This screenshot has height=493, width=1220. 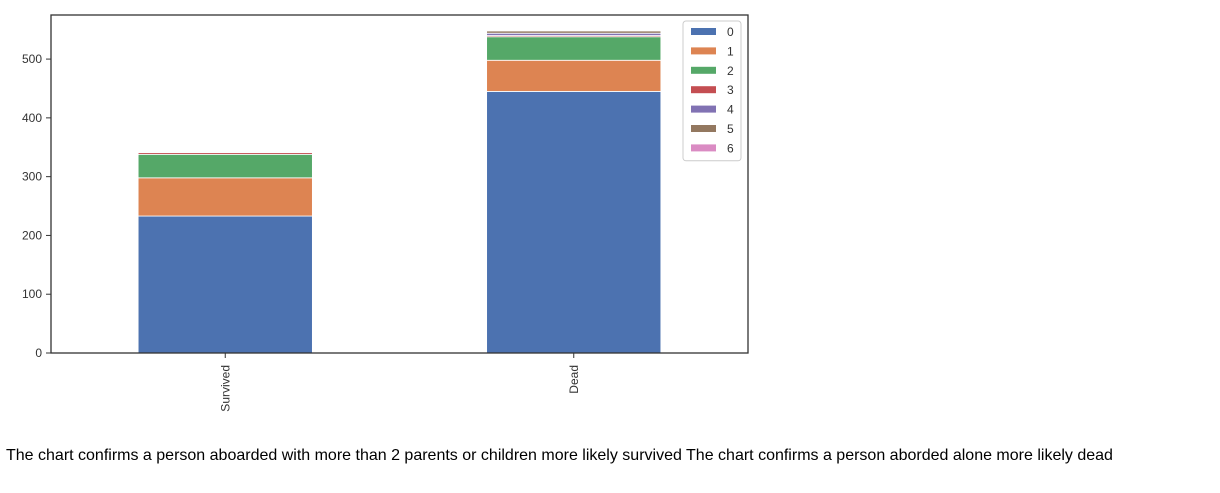 I want to click on y-tick-label-500: 500, so click(x=32, y=59).